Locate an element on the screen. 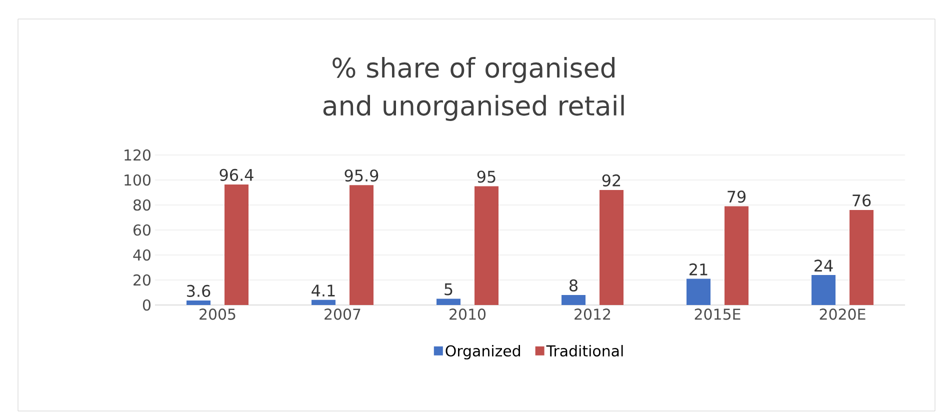  x-tick-label: 2007 is located at coordinates (342, 314).